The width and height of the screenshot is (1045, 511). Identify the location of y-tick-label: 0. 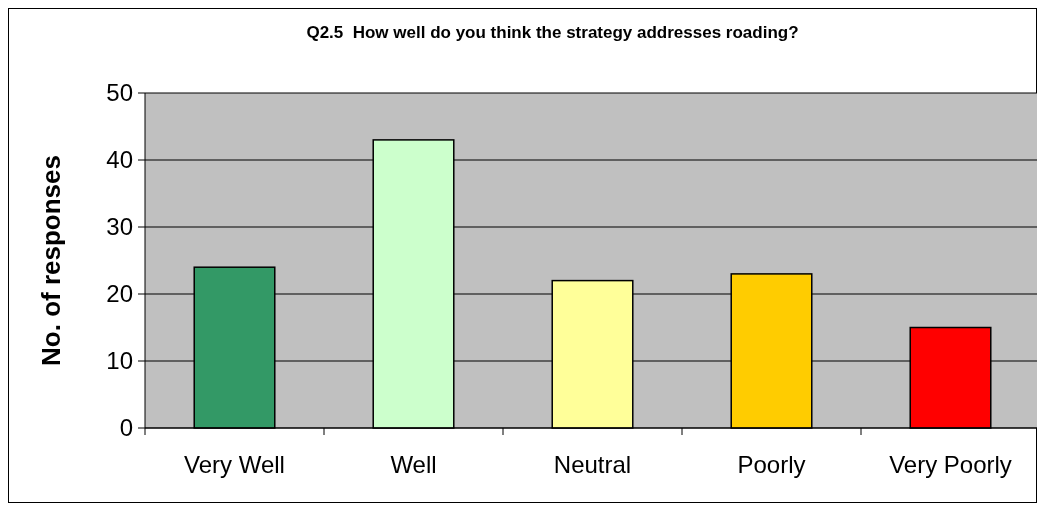
(126, 428).